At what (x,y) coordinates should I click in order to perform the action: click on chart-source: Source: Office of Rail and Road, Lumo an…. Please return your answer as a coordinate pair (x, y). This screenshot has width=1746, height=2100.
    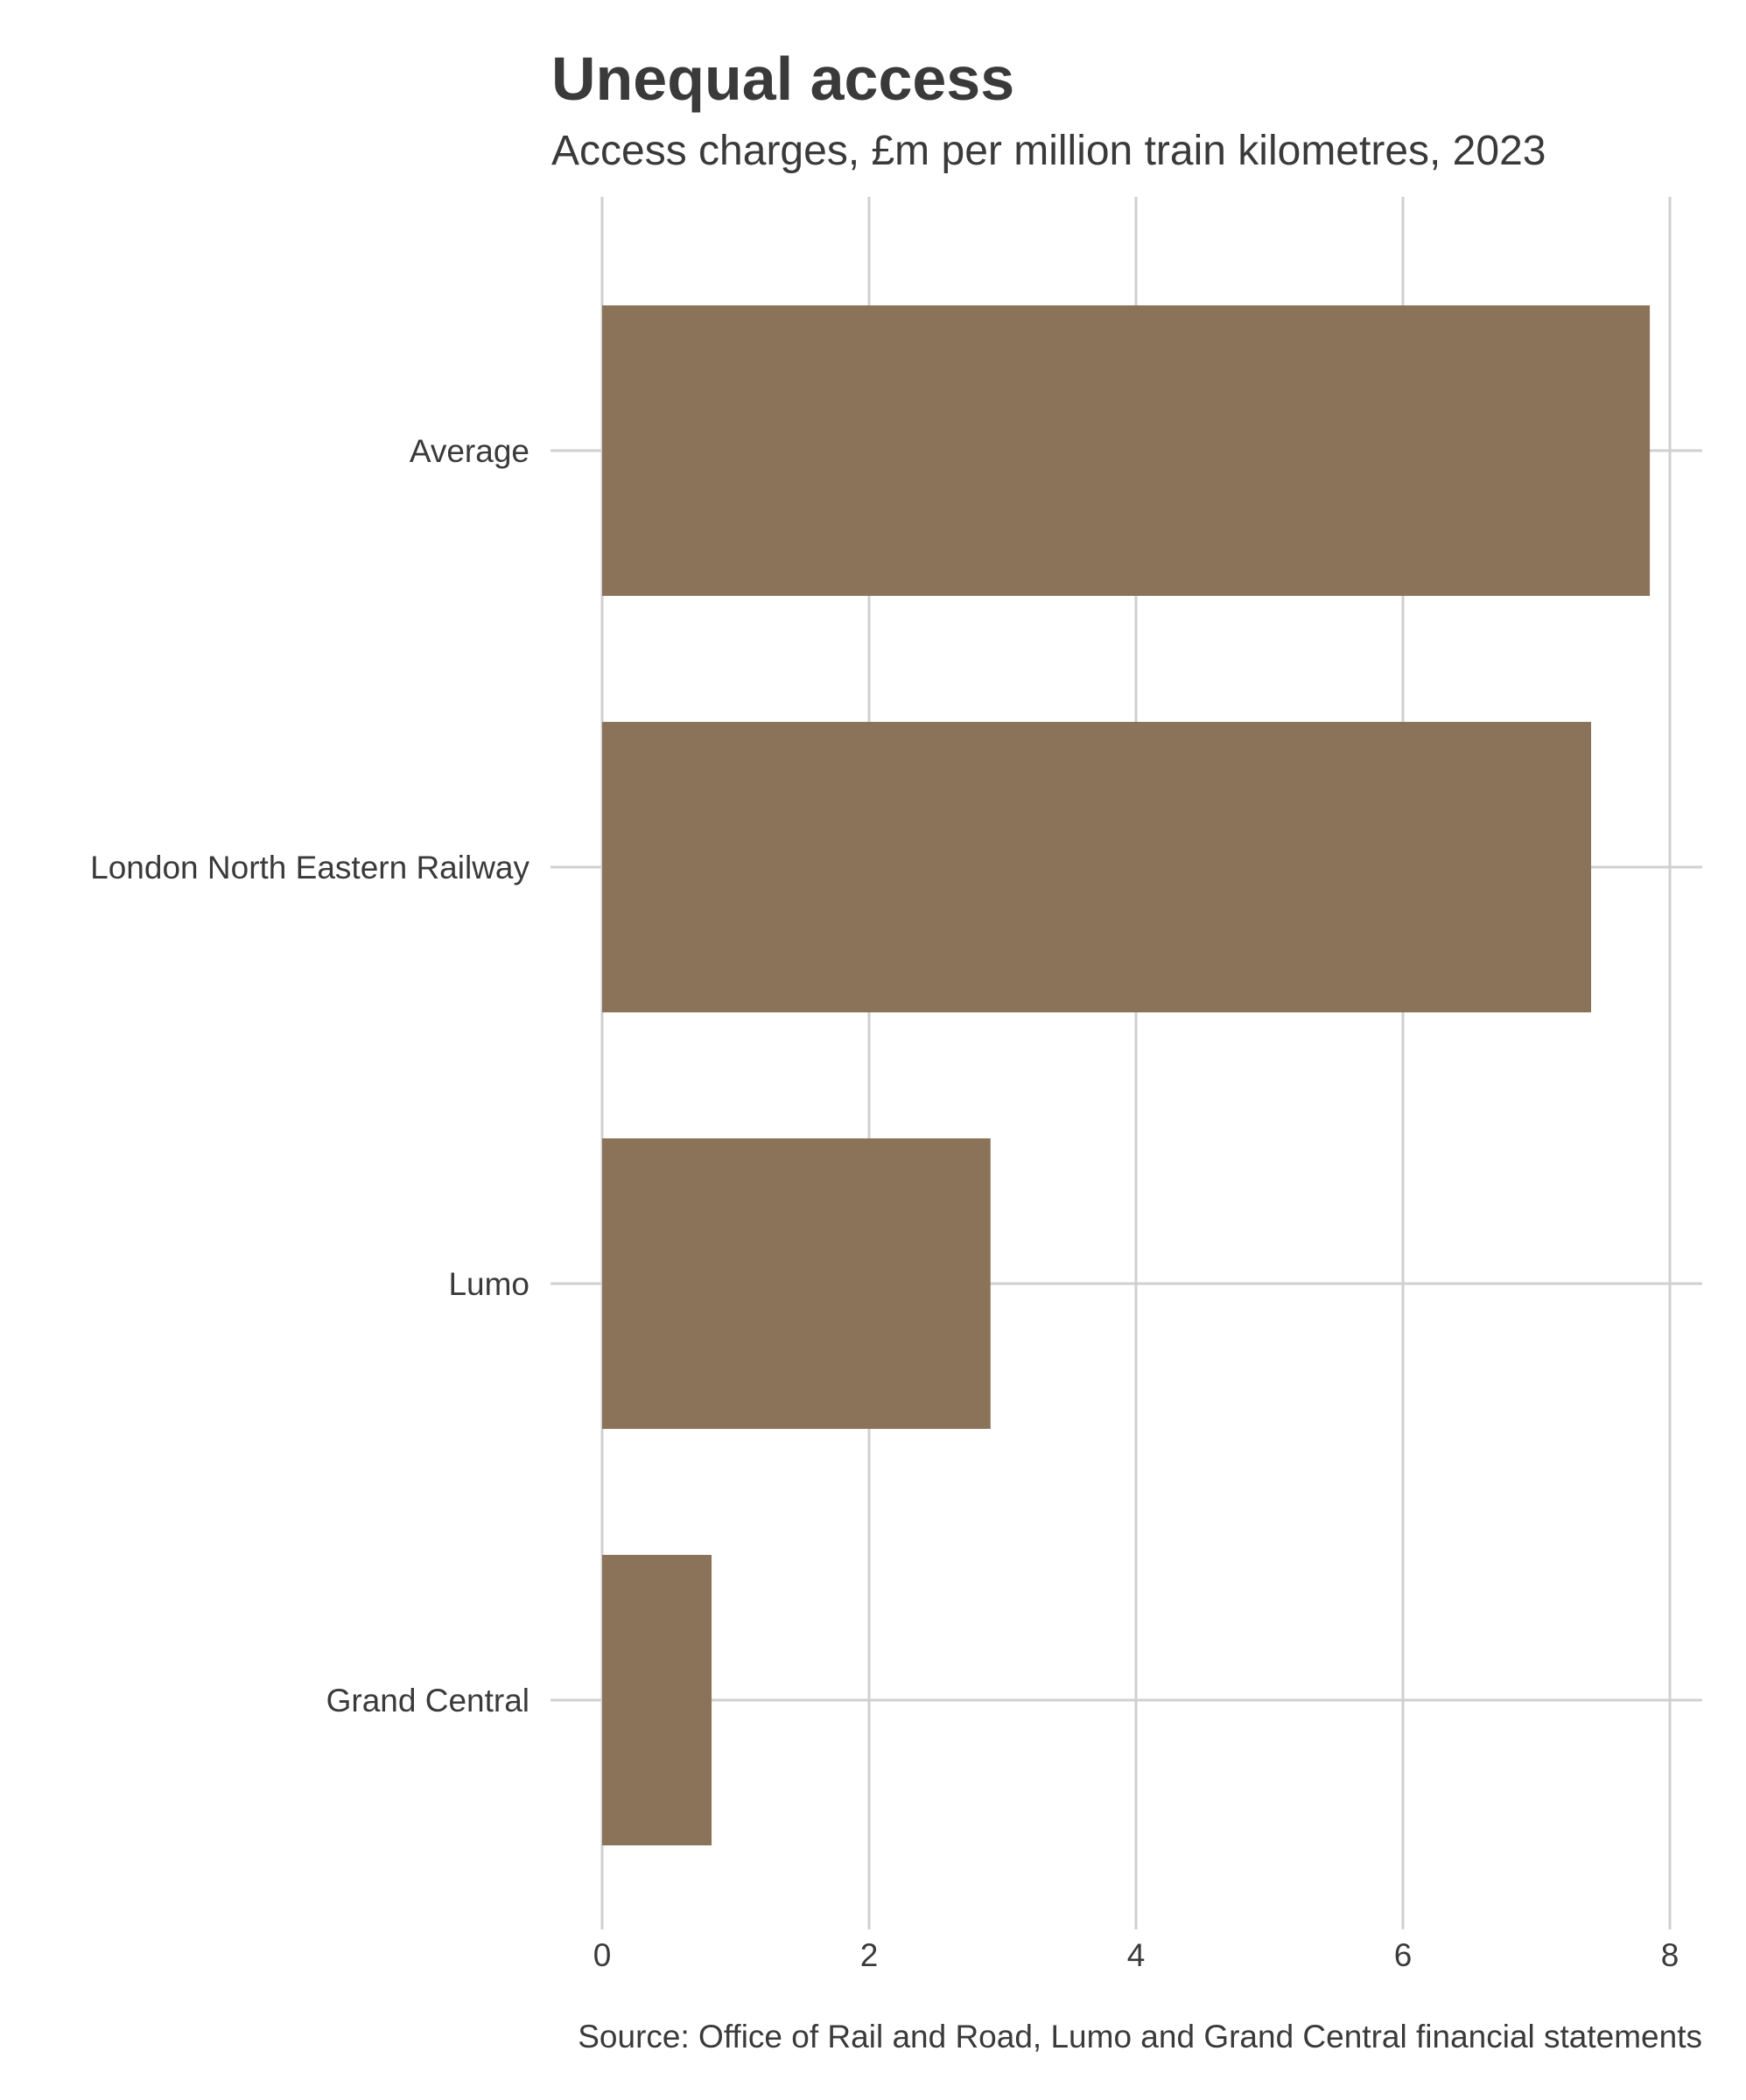
    Looking at the image, I should click on (1140, 2036).